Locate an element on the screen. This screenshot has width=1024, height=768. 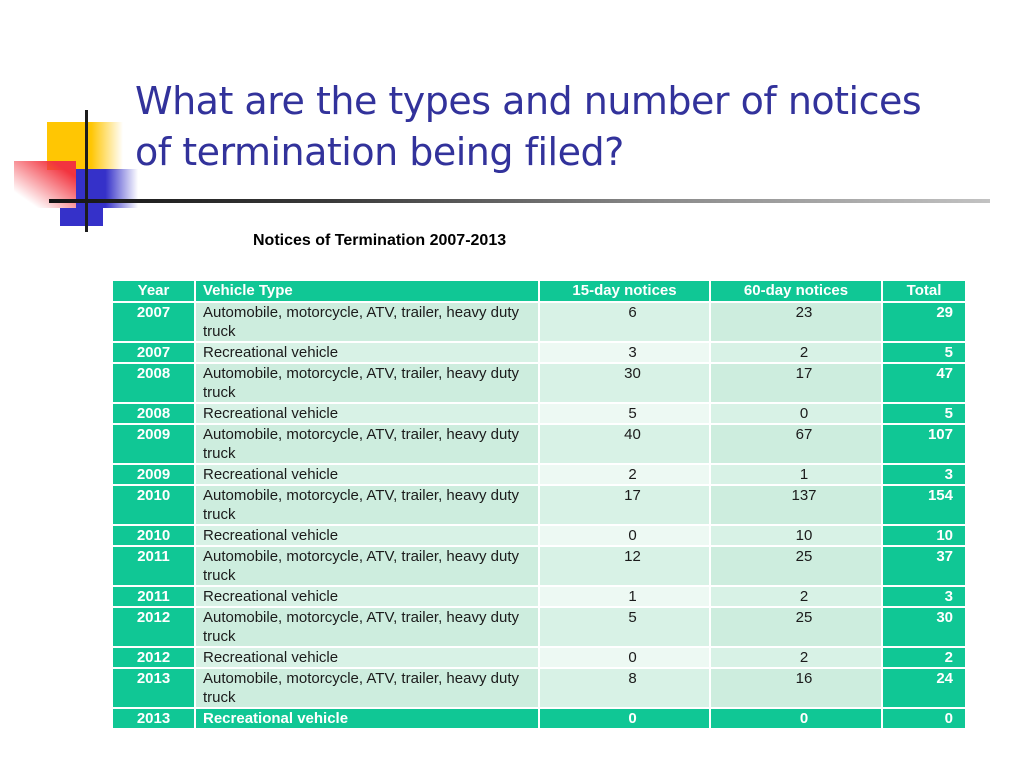
count-60day-cell: 17 is located at coordinates (796, 383).